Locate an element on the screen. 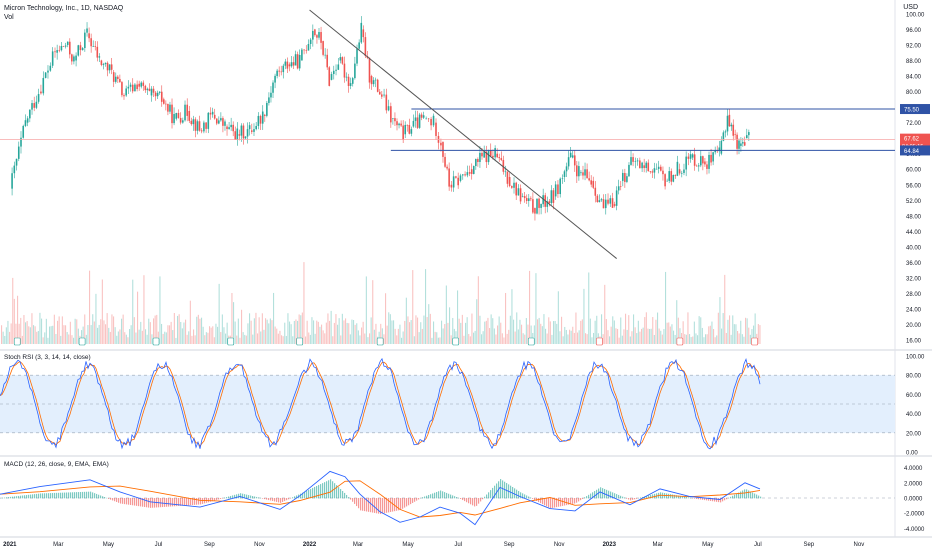  last-price-label: 67.62 is located at coordinates (912, 140).